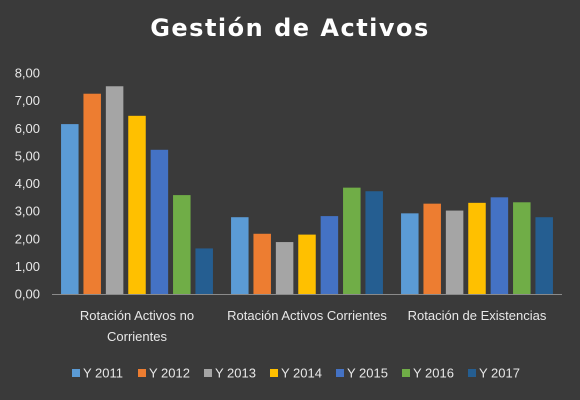 The image size is (580, 400). Describe the element at coordinates (27, 211) in the screenshot. I see `y-tick-label: 3,00` at that location.